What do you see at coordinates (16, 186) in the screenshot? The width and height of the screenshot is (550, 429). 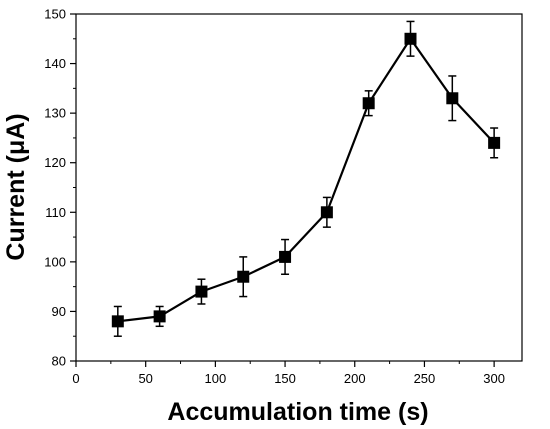 I see `y-axis-title: Current (μA)` at bounding box center [16, 186].